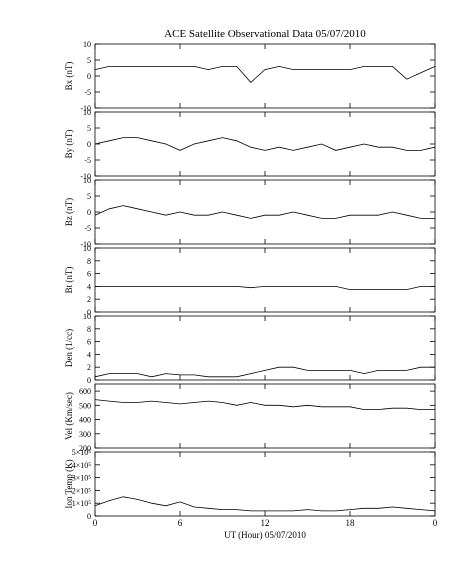  Describe the element at coordinates (85, 391) in the screenshot. I see `y-tick-label: 600` at that location.